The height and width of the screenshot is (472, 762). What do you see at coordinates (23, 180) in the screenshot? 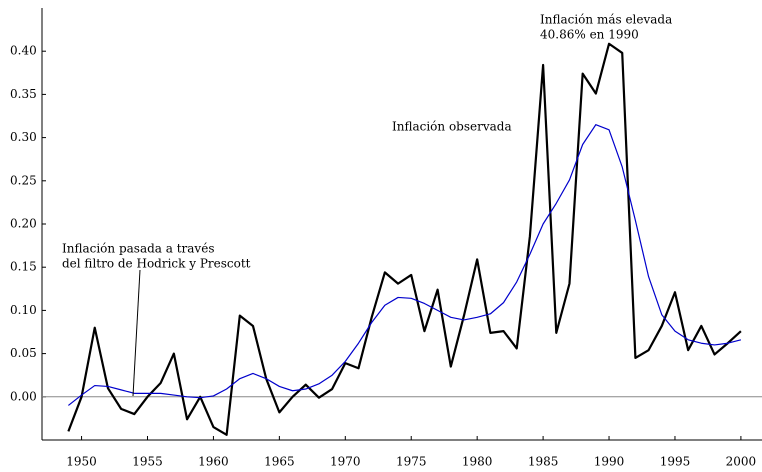
I see `y-tick-label: 0.25` at bounding box center [23, 180].